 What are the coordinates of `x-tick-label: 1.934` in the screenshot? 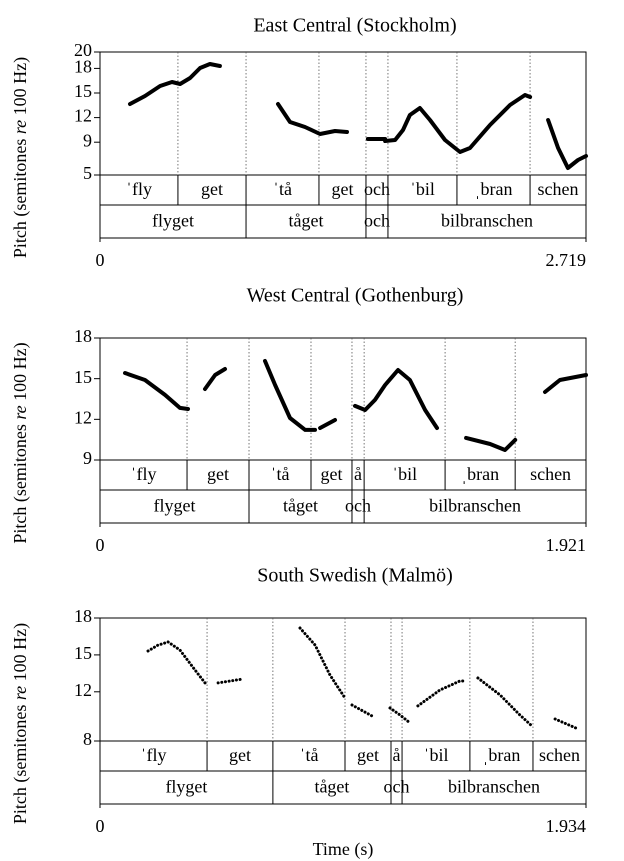 It's located at (566, 826).